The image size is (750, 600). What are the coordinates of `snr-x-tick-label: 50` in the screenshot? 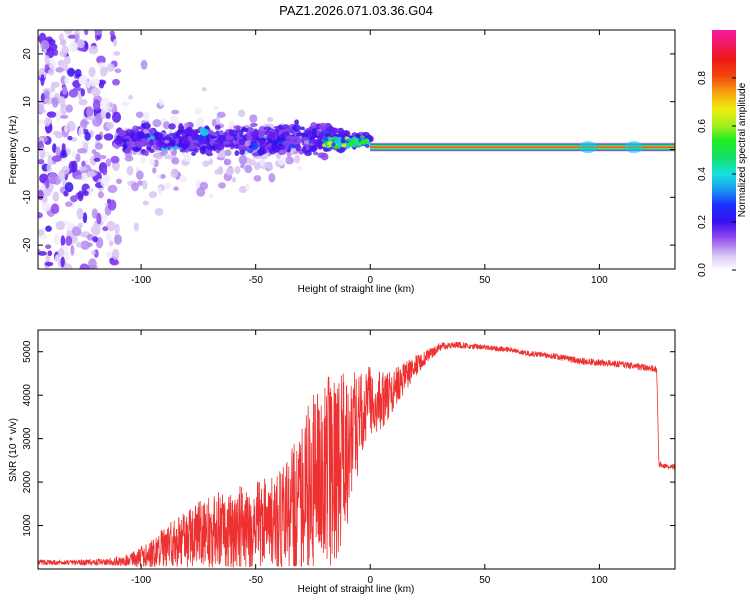 It's located at (485, 580).